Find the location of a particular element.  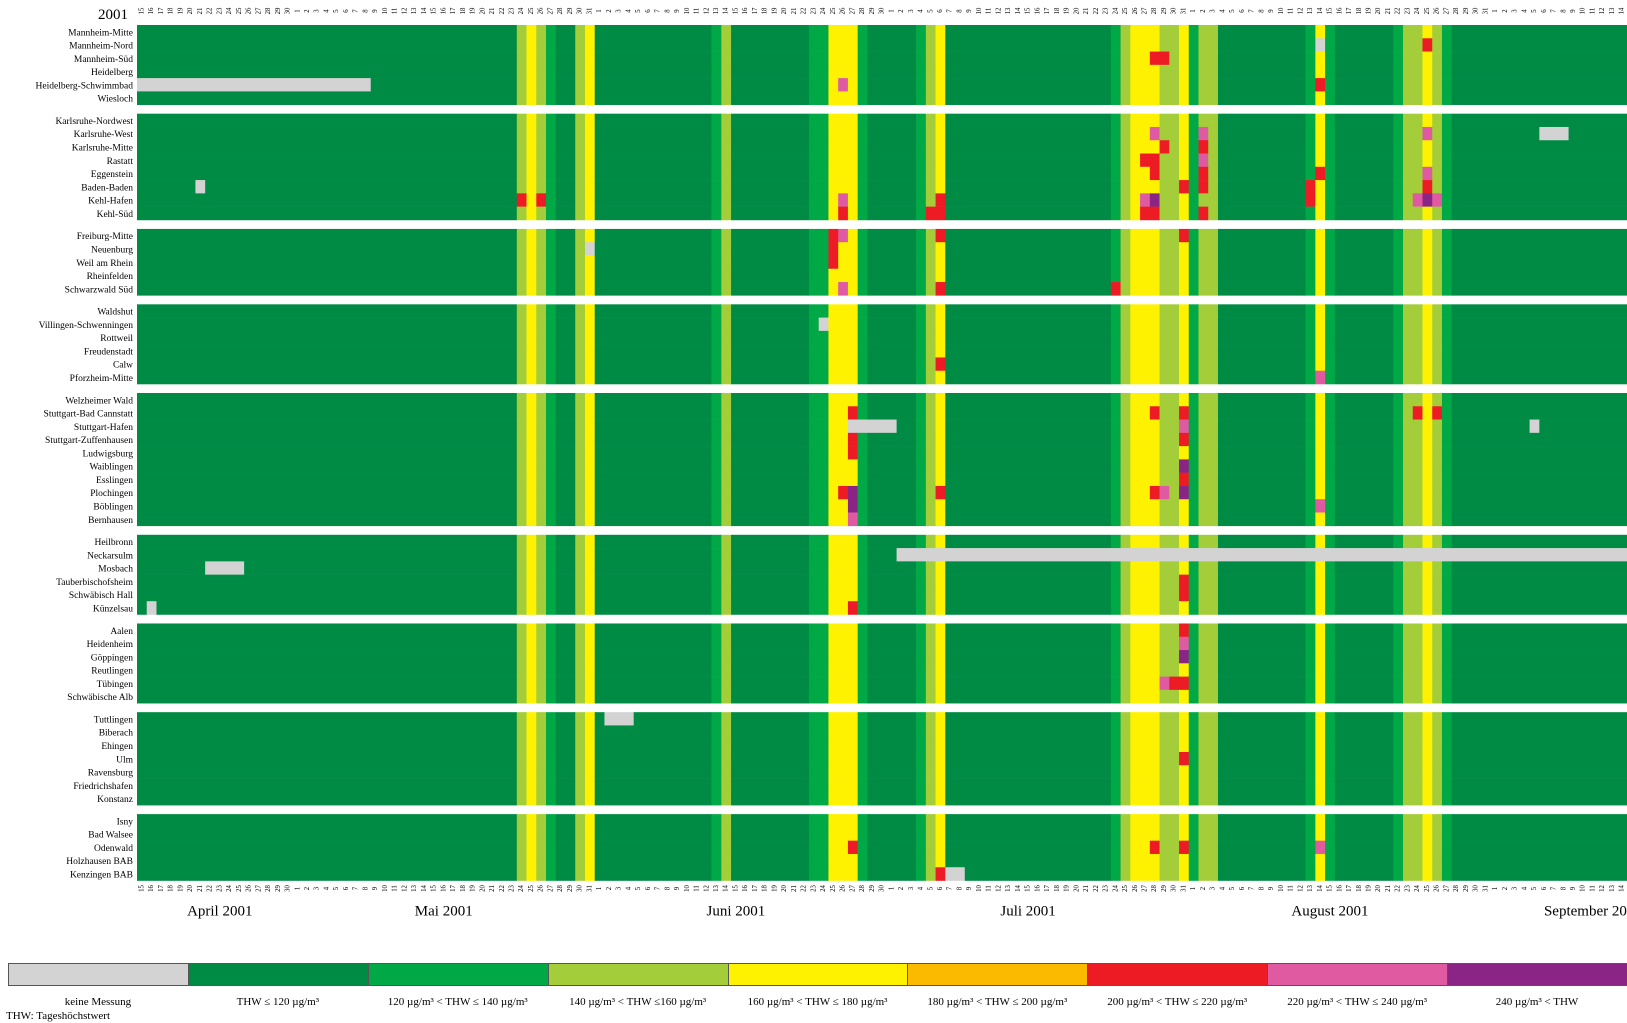

day-tick-label-top: 22 is located at coordinates (1398, 10).